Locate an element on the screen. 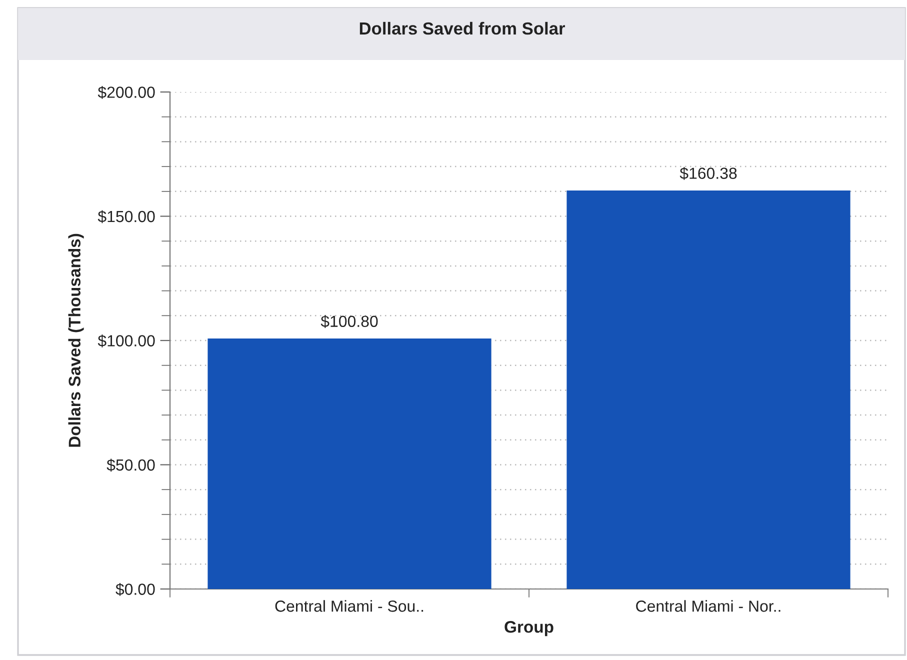 The height and width of the screenshot is (660, 907). y-tick-label: $150.00 is located at coordinates (126, 217).